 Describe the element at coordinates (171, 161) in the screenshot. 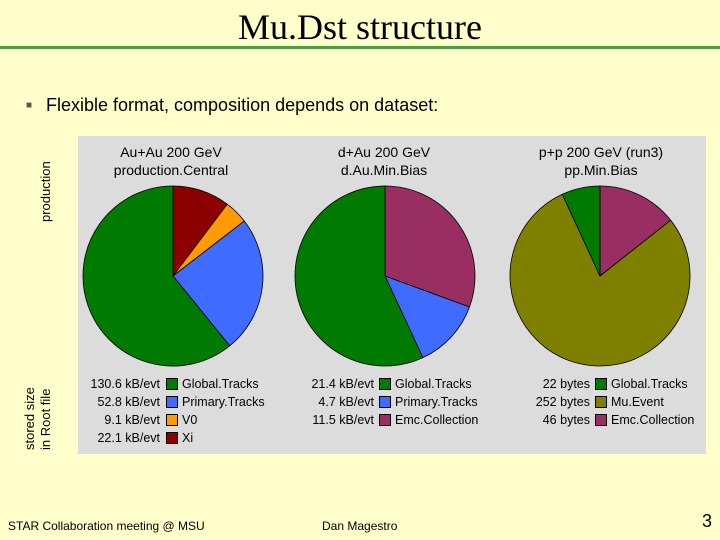

I see `chart-1-title: Au+Au 200 GeV production.Central` at that location.